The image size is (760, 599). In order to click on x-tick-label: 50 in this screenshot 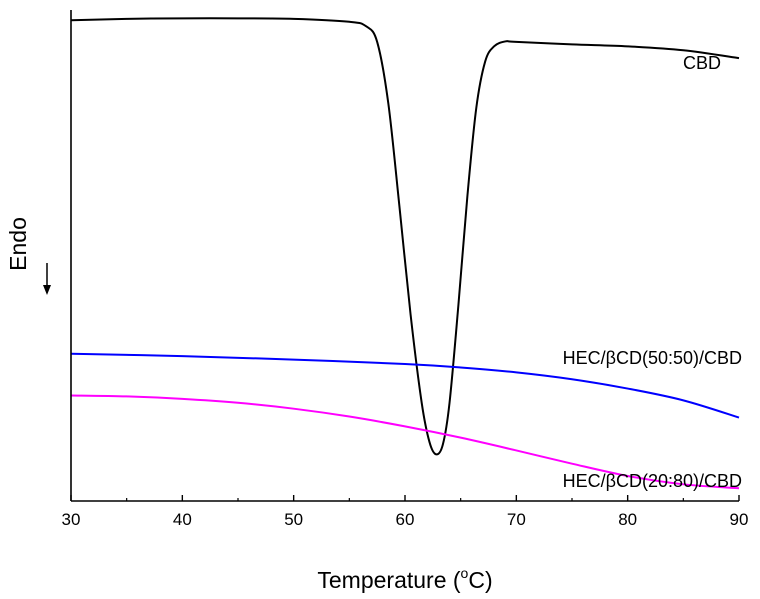, I will do `click(293, 519)`.